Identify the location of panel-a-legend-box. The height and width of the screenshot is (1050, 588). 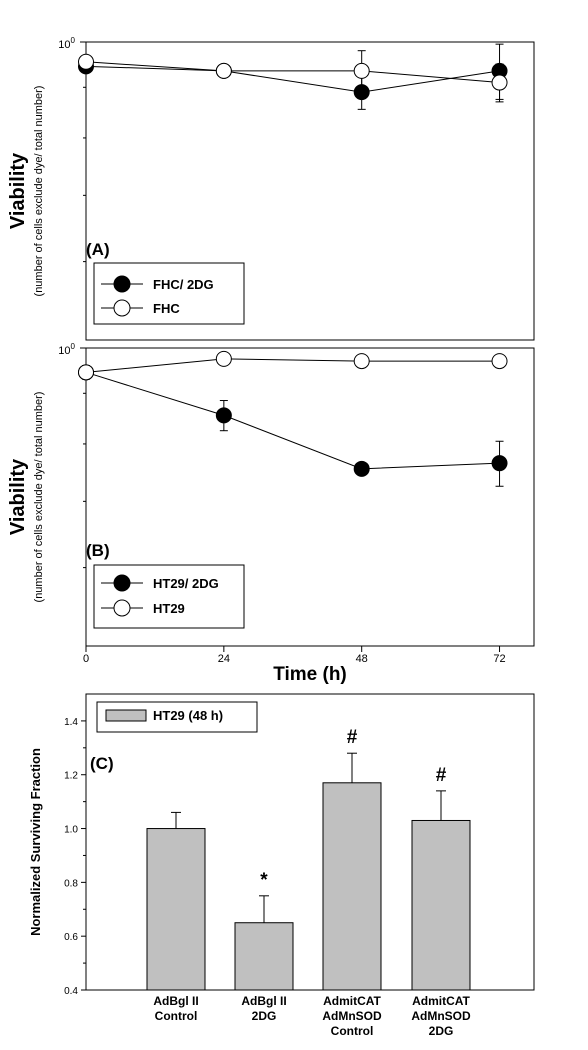
(169, 293).